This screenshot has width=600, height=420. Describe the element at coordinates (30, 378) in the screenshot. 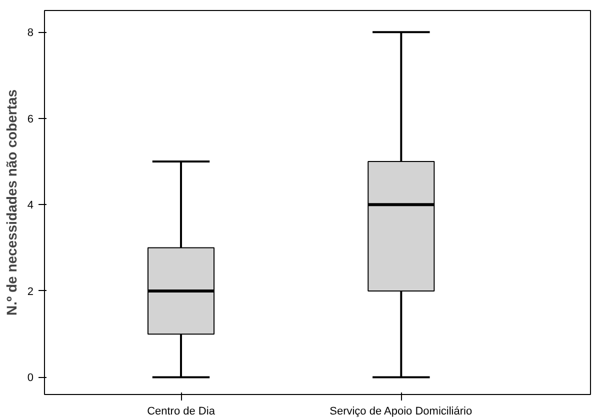

I see `y-tick-label: 0` at that location.